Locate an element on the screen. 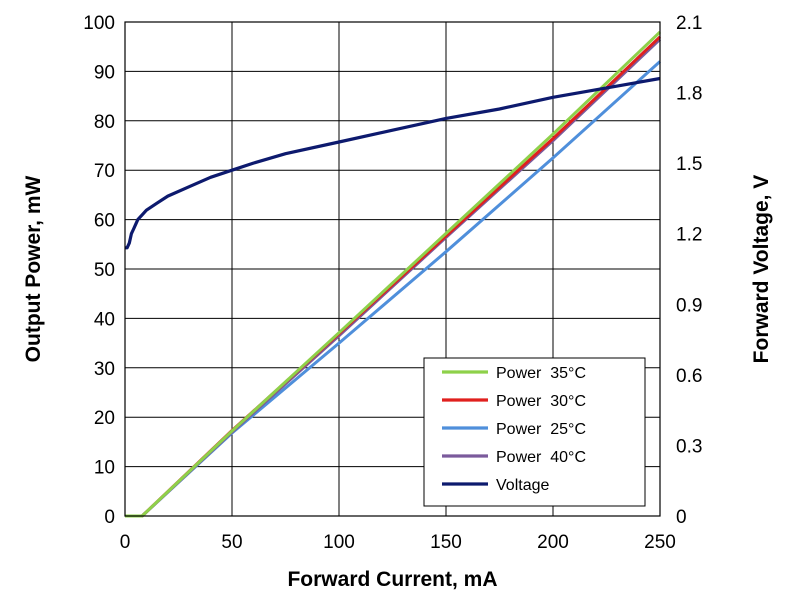  y2-tick-label: 2.1 is located at coordinates (689, 23).